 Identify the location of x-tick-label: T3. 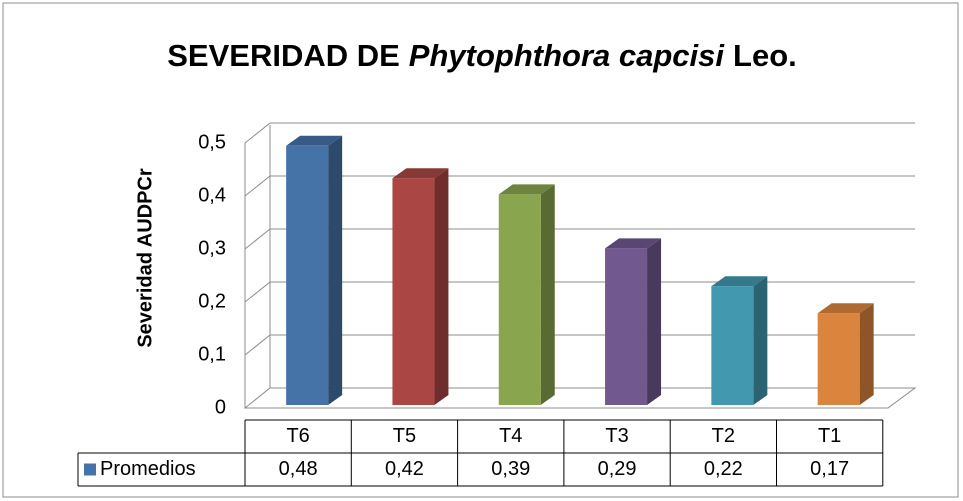
(616, 436).